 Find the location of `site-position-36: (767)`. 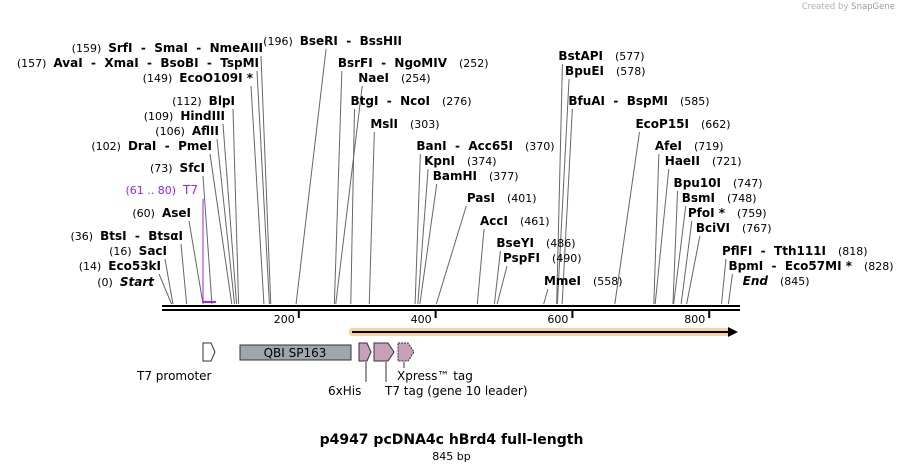

site-position-36: (767) is located at coordinates (757, 228).